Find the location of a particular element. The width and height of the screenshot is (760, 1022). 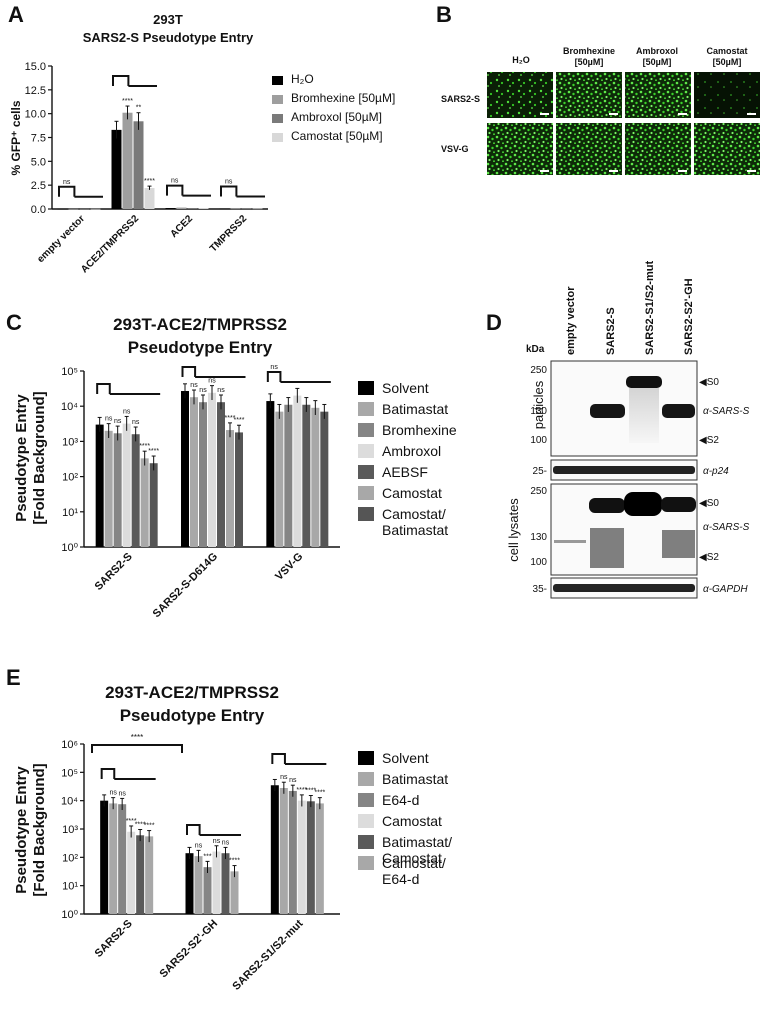

y-tick-label: 10³ is located at coordinates (70, 442).